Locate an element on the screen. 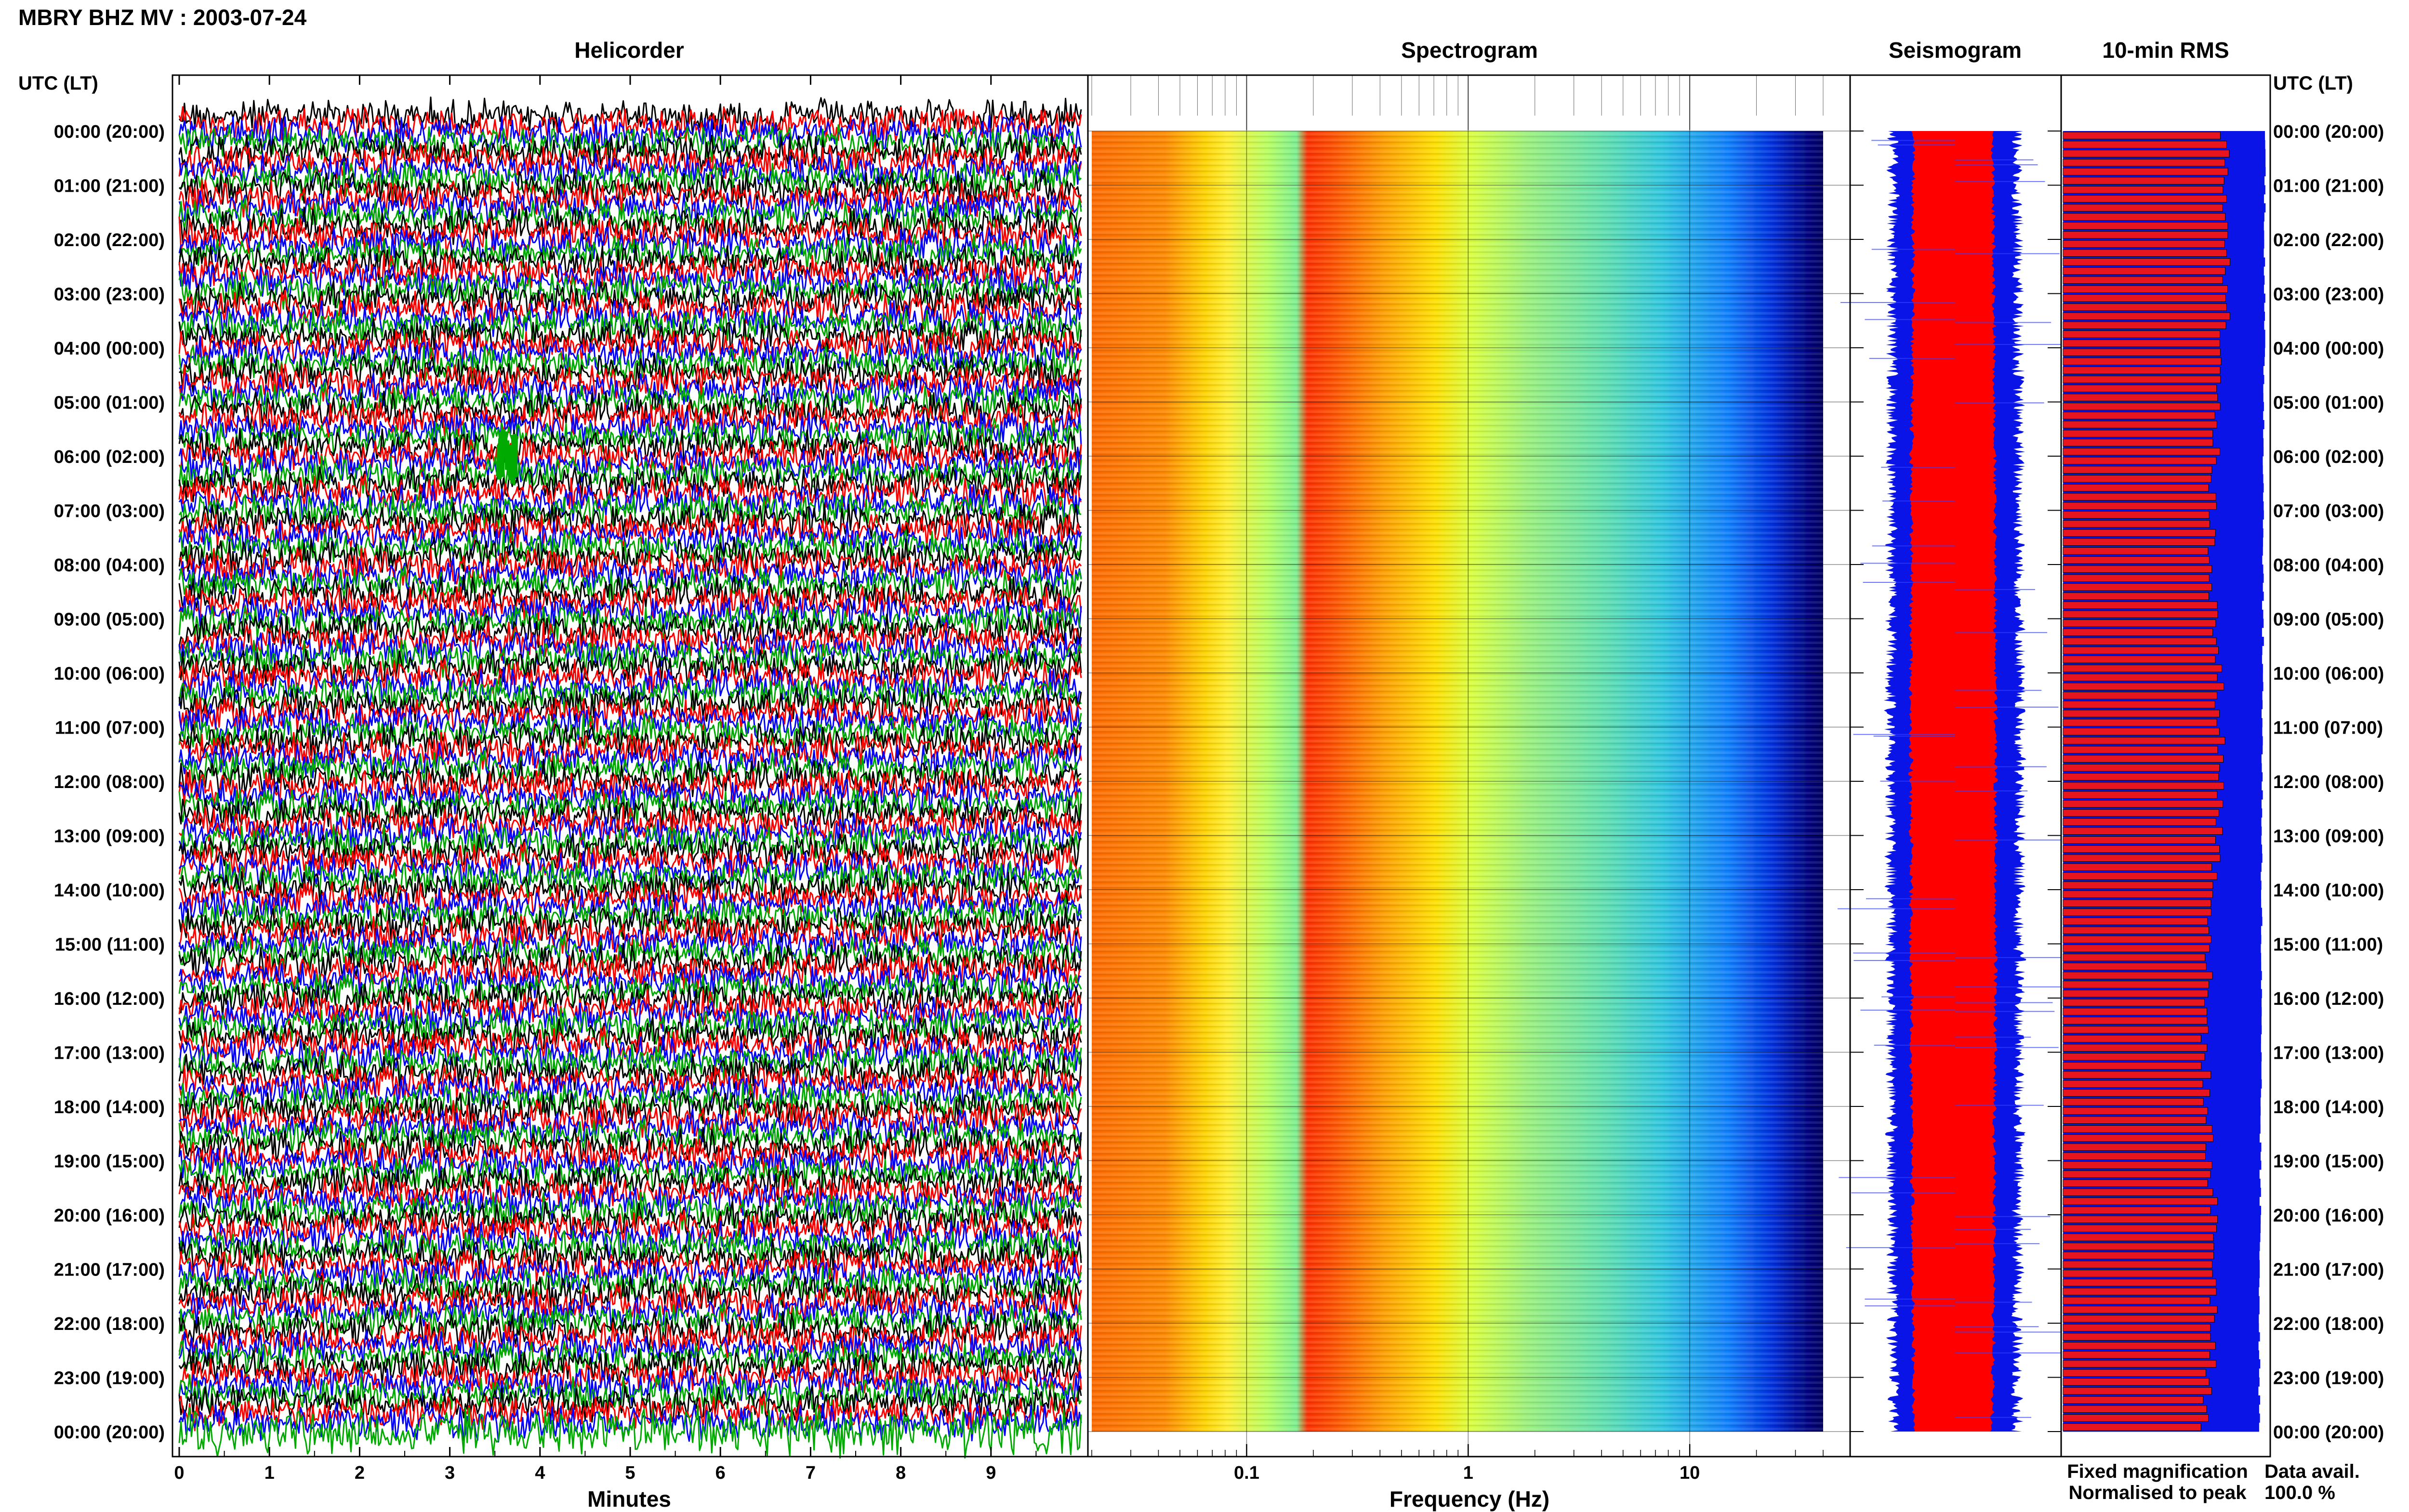  time-label-left: 10:00 (06:00) is located at coordinates (109, 674).